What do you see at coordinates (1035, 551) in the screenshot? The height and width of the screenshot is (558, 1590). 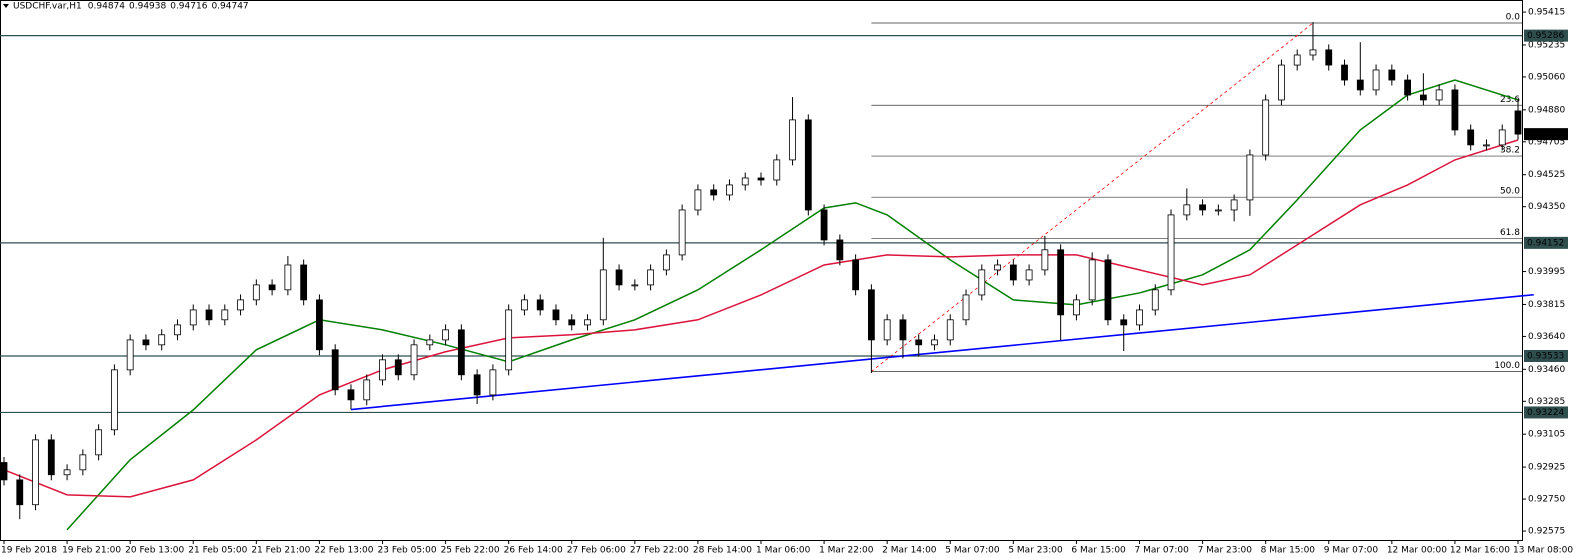 I see `x-tick-label: 5 Mar 23:00` at bounding box center [1035, 551].